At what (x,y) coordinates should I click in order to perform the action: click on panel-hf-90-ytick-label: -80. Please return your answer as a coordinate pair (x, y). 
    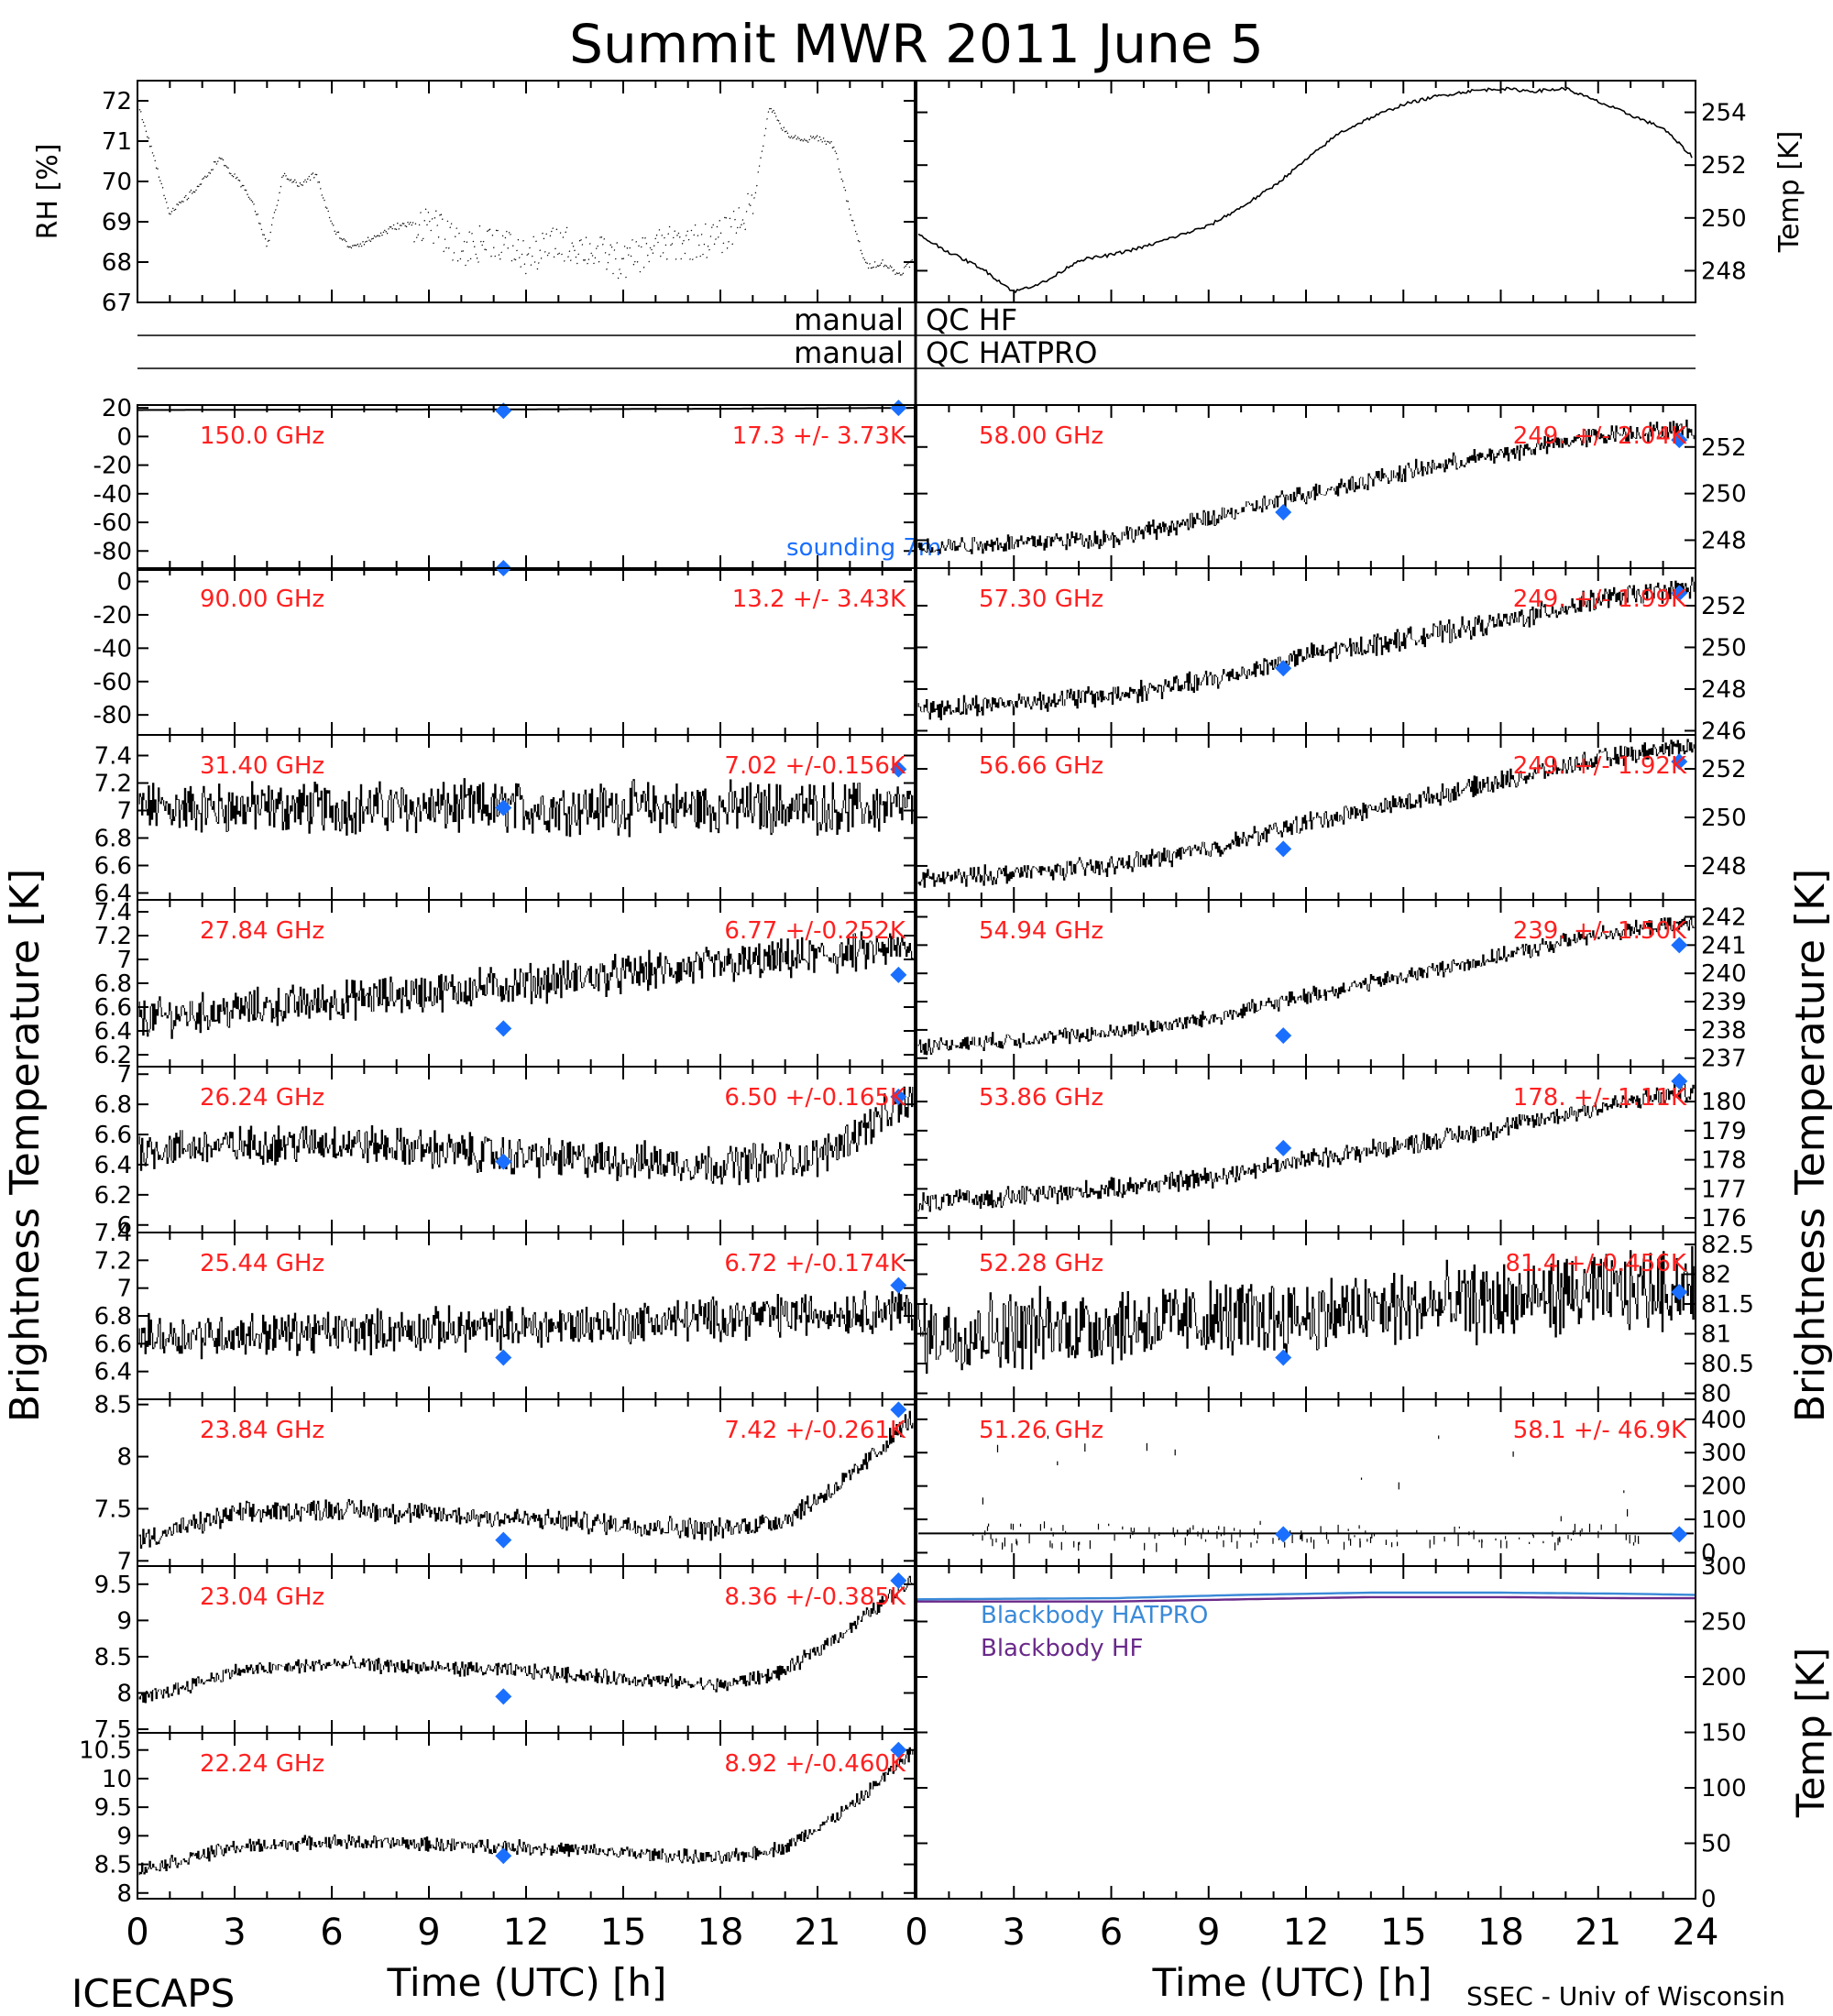
    Looking at the image, I should click on (112, 715).